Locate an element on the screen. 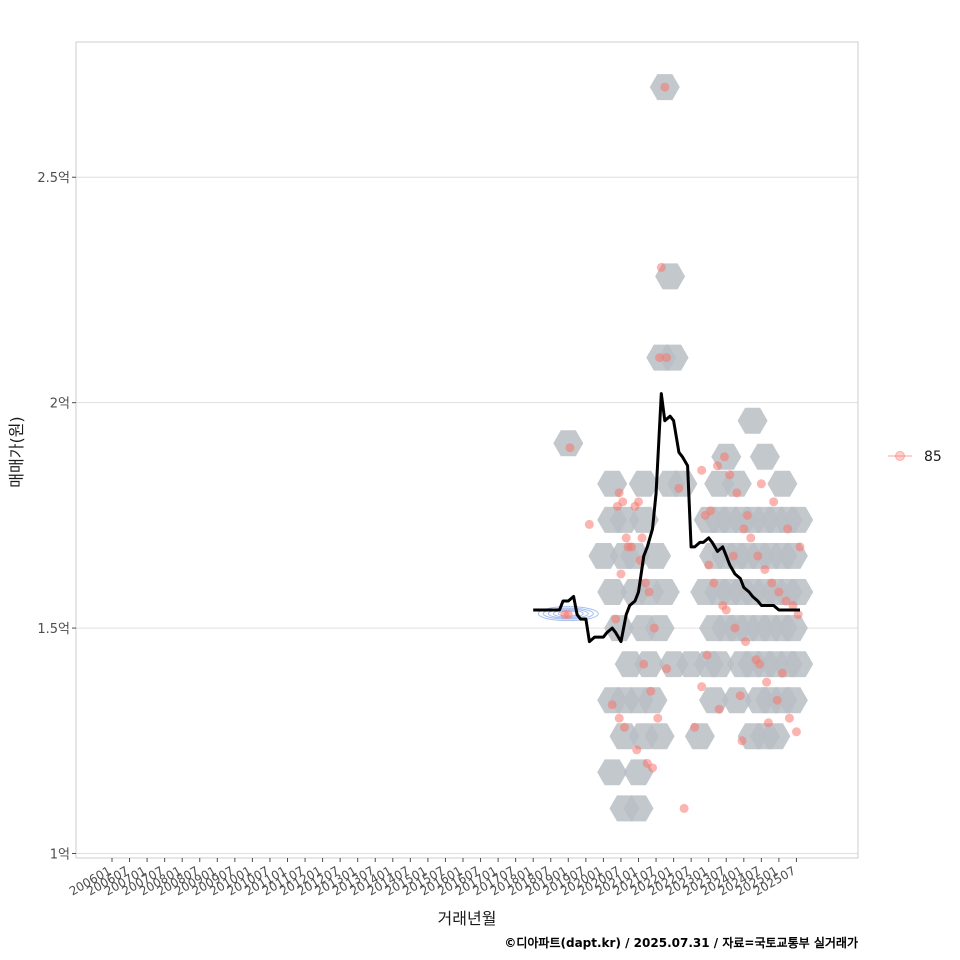 This screenshot has height=960, width=960. legend-label-85: 85 is located at coordinates (933, 457).